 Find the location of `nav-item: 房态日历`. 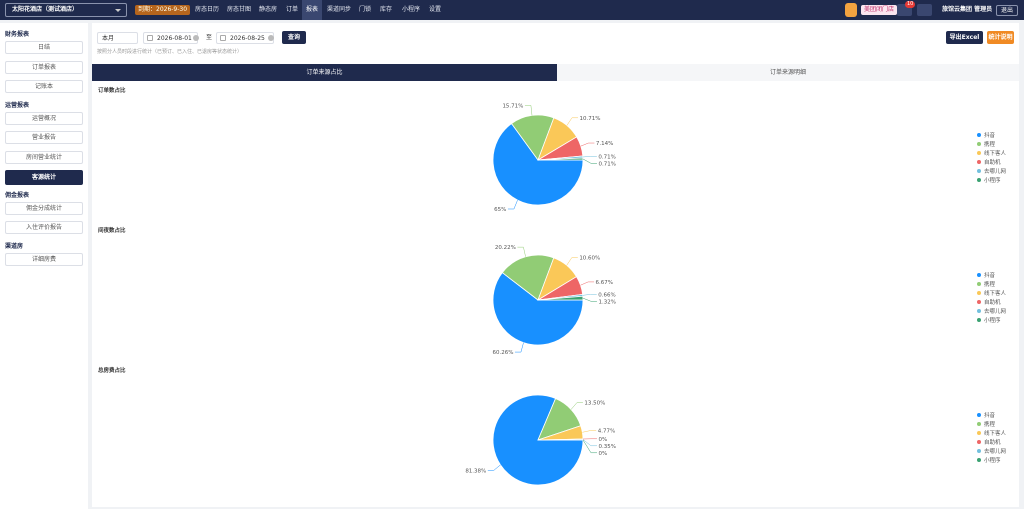

nav-item: 房态日历 is located at coordinates (207, 9).